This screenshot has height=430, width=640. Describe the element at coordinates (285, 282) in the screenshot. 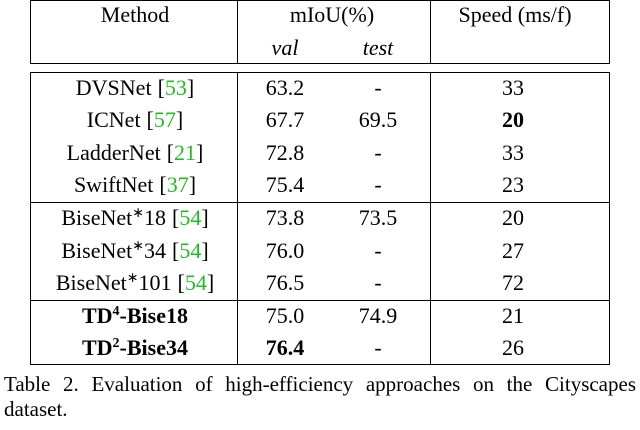

I see `val-cell: 76.5` at that location.